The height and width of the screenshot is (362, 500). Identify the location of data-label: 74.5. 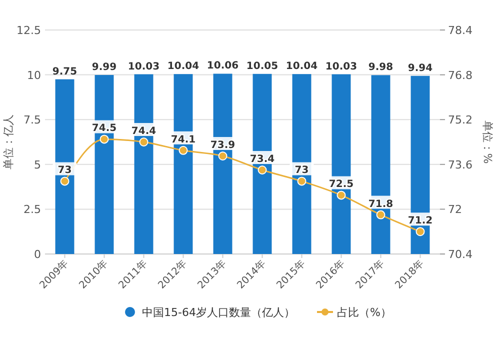
(104, 128).